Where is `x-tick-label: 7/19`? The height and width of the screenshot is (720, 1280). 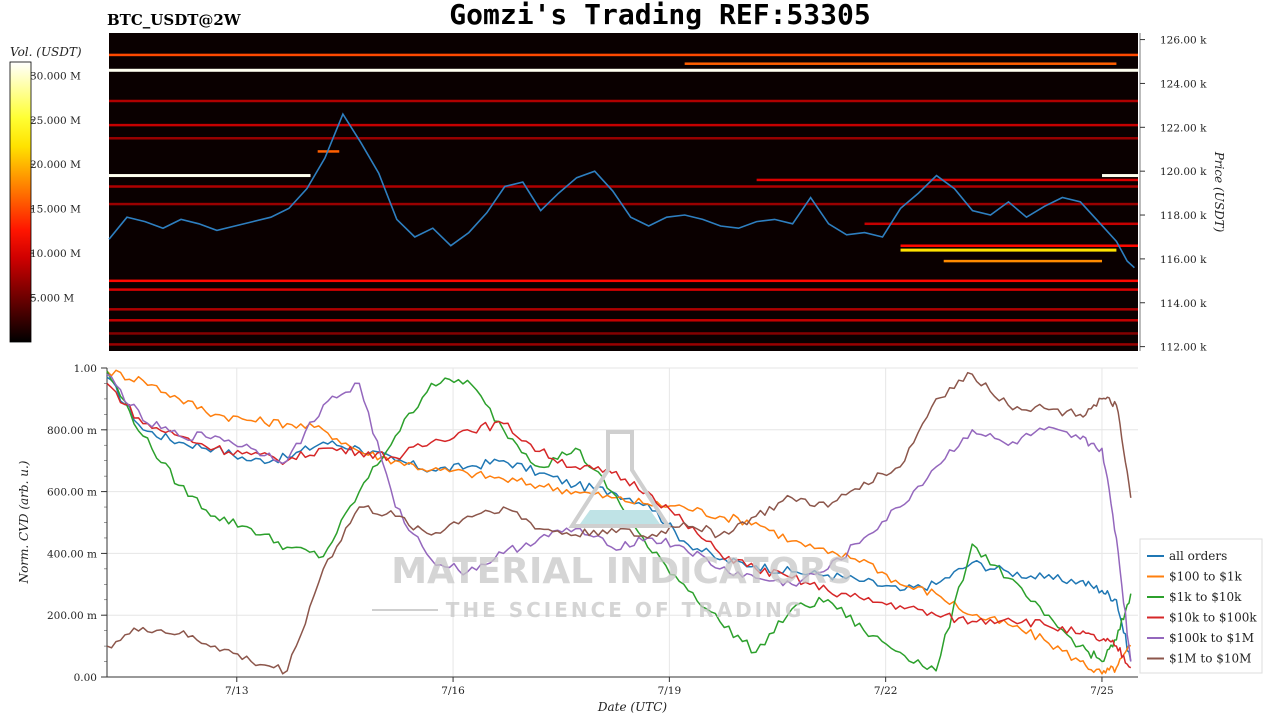 x-tick-label: 7/19 is located at coordinates (670, 691).